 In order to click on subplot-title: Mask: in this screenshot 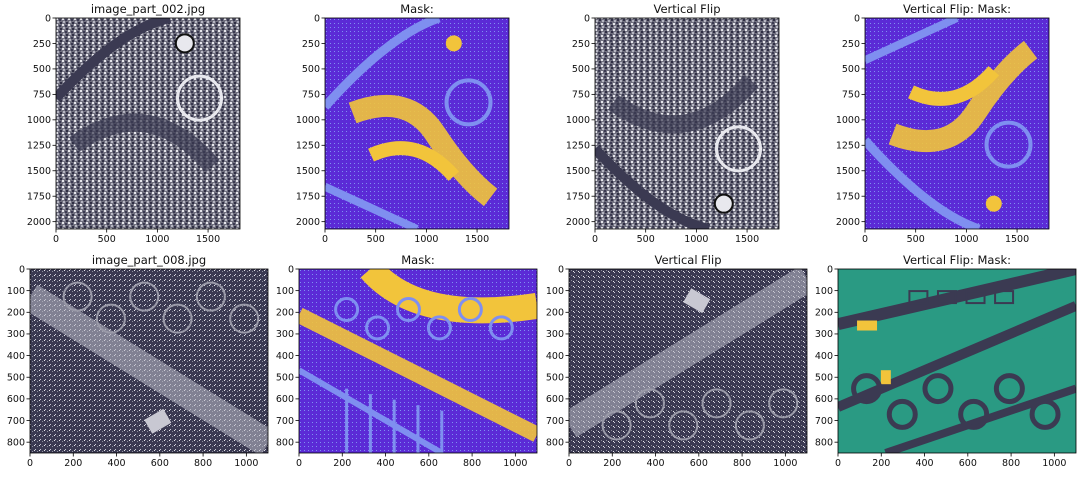, I will do `click(418, 260)`.